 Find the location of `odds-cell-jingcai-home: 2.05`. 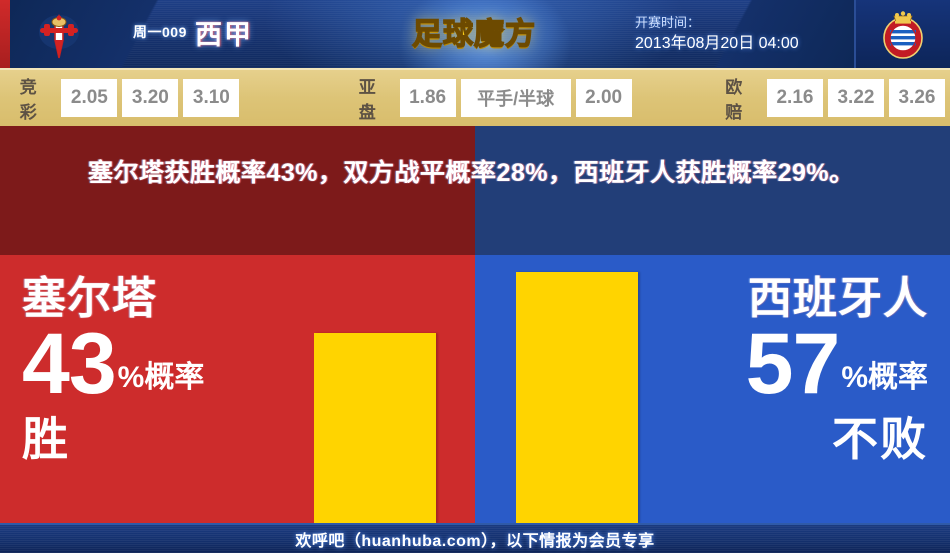

odds-cell-jingcai-home: 2.05 is located at coordinates (89, 98).